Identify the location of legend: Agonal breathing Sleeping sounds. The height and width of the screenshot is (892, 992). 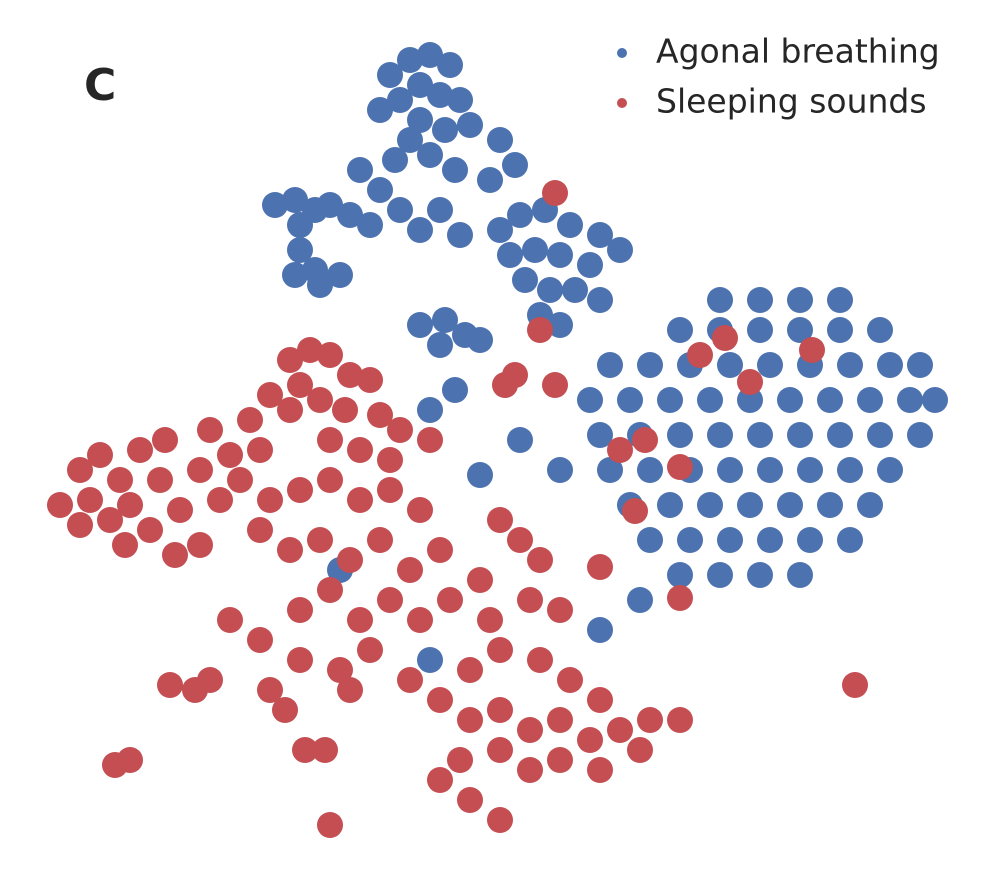
(778, 76).